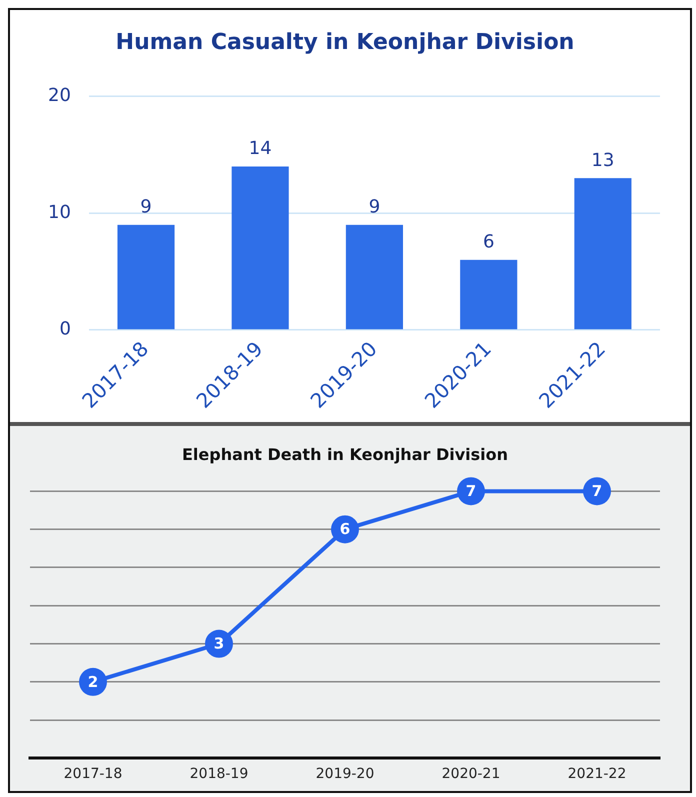 The height and width of the screenshot is (797, 696). I want to click on data-label: 2, so click(93, 681).